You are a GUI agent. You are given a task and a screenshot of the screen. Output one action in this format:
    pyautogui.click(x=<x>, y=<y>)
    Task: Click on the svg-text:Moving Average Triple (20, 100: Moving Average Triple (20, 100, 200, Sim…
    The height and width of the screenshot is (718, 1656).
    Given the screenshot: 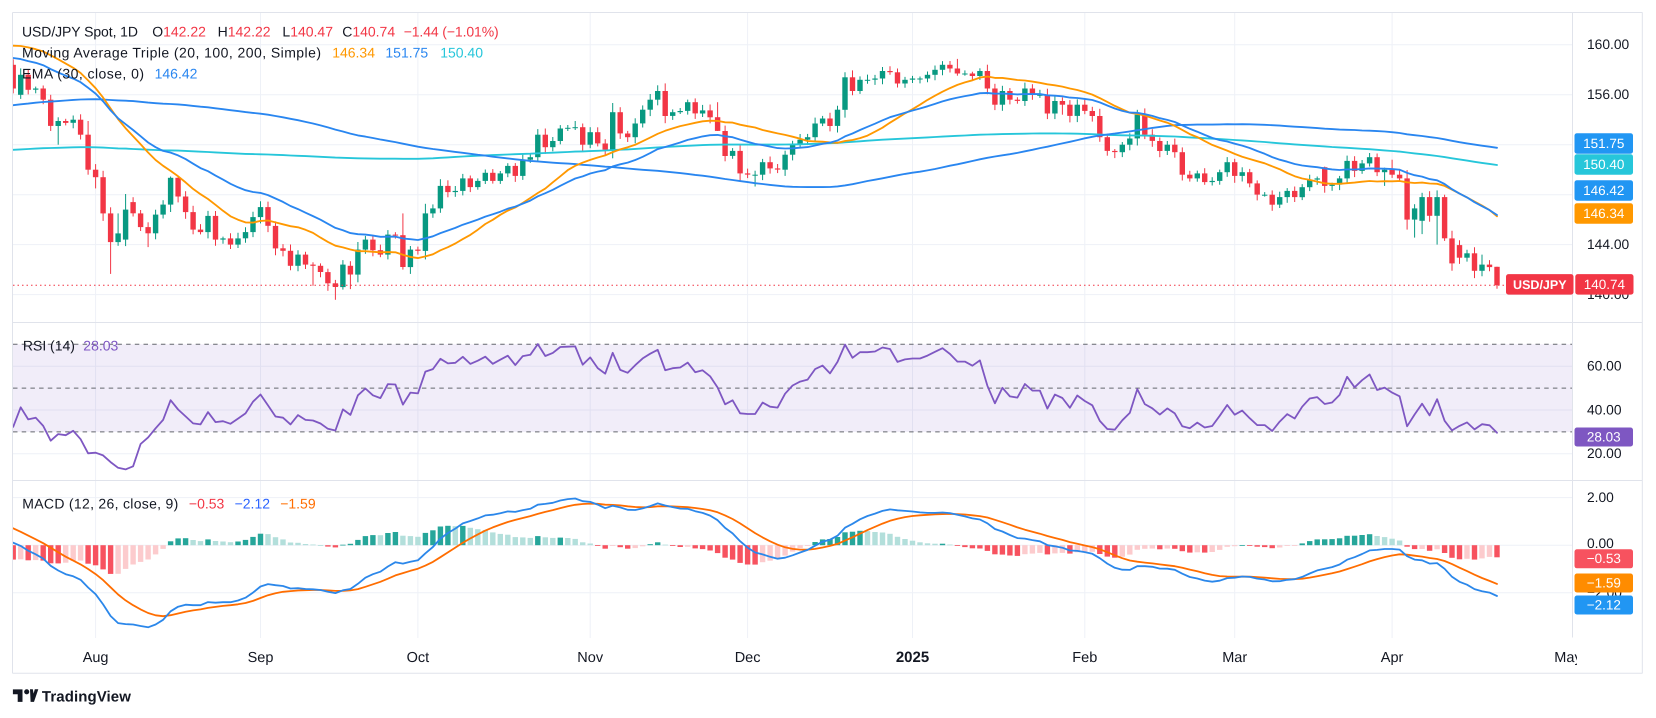 What is the action you would take?
    pyautogui.click(x=171, y=53)
    